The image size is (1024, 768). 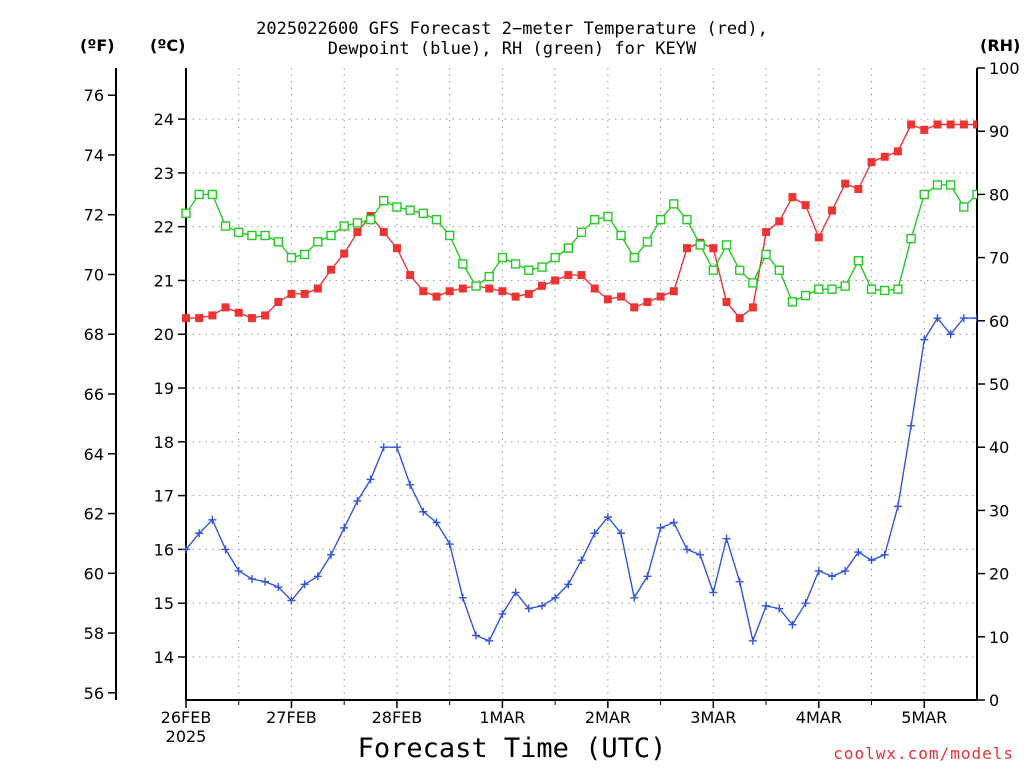 What do you see at coordinates (164, 442) in the screenshot?
I see `celsius-tick-label: 18` at bounding box center [164, 442].